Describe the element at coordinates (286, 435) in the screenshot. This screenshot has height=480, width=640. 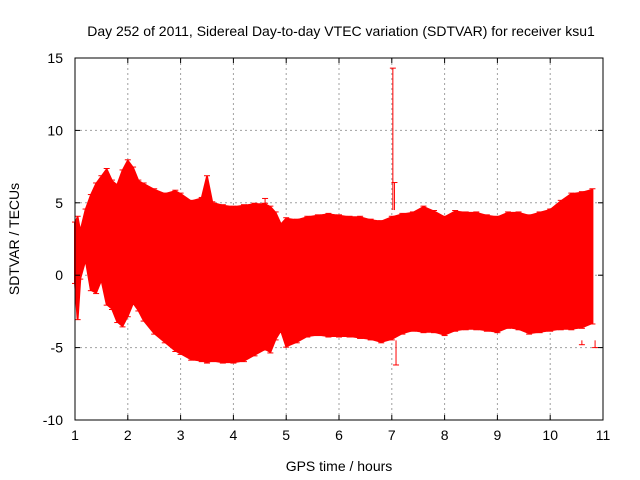
I see `x-tick-label: 5` at that location.